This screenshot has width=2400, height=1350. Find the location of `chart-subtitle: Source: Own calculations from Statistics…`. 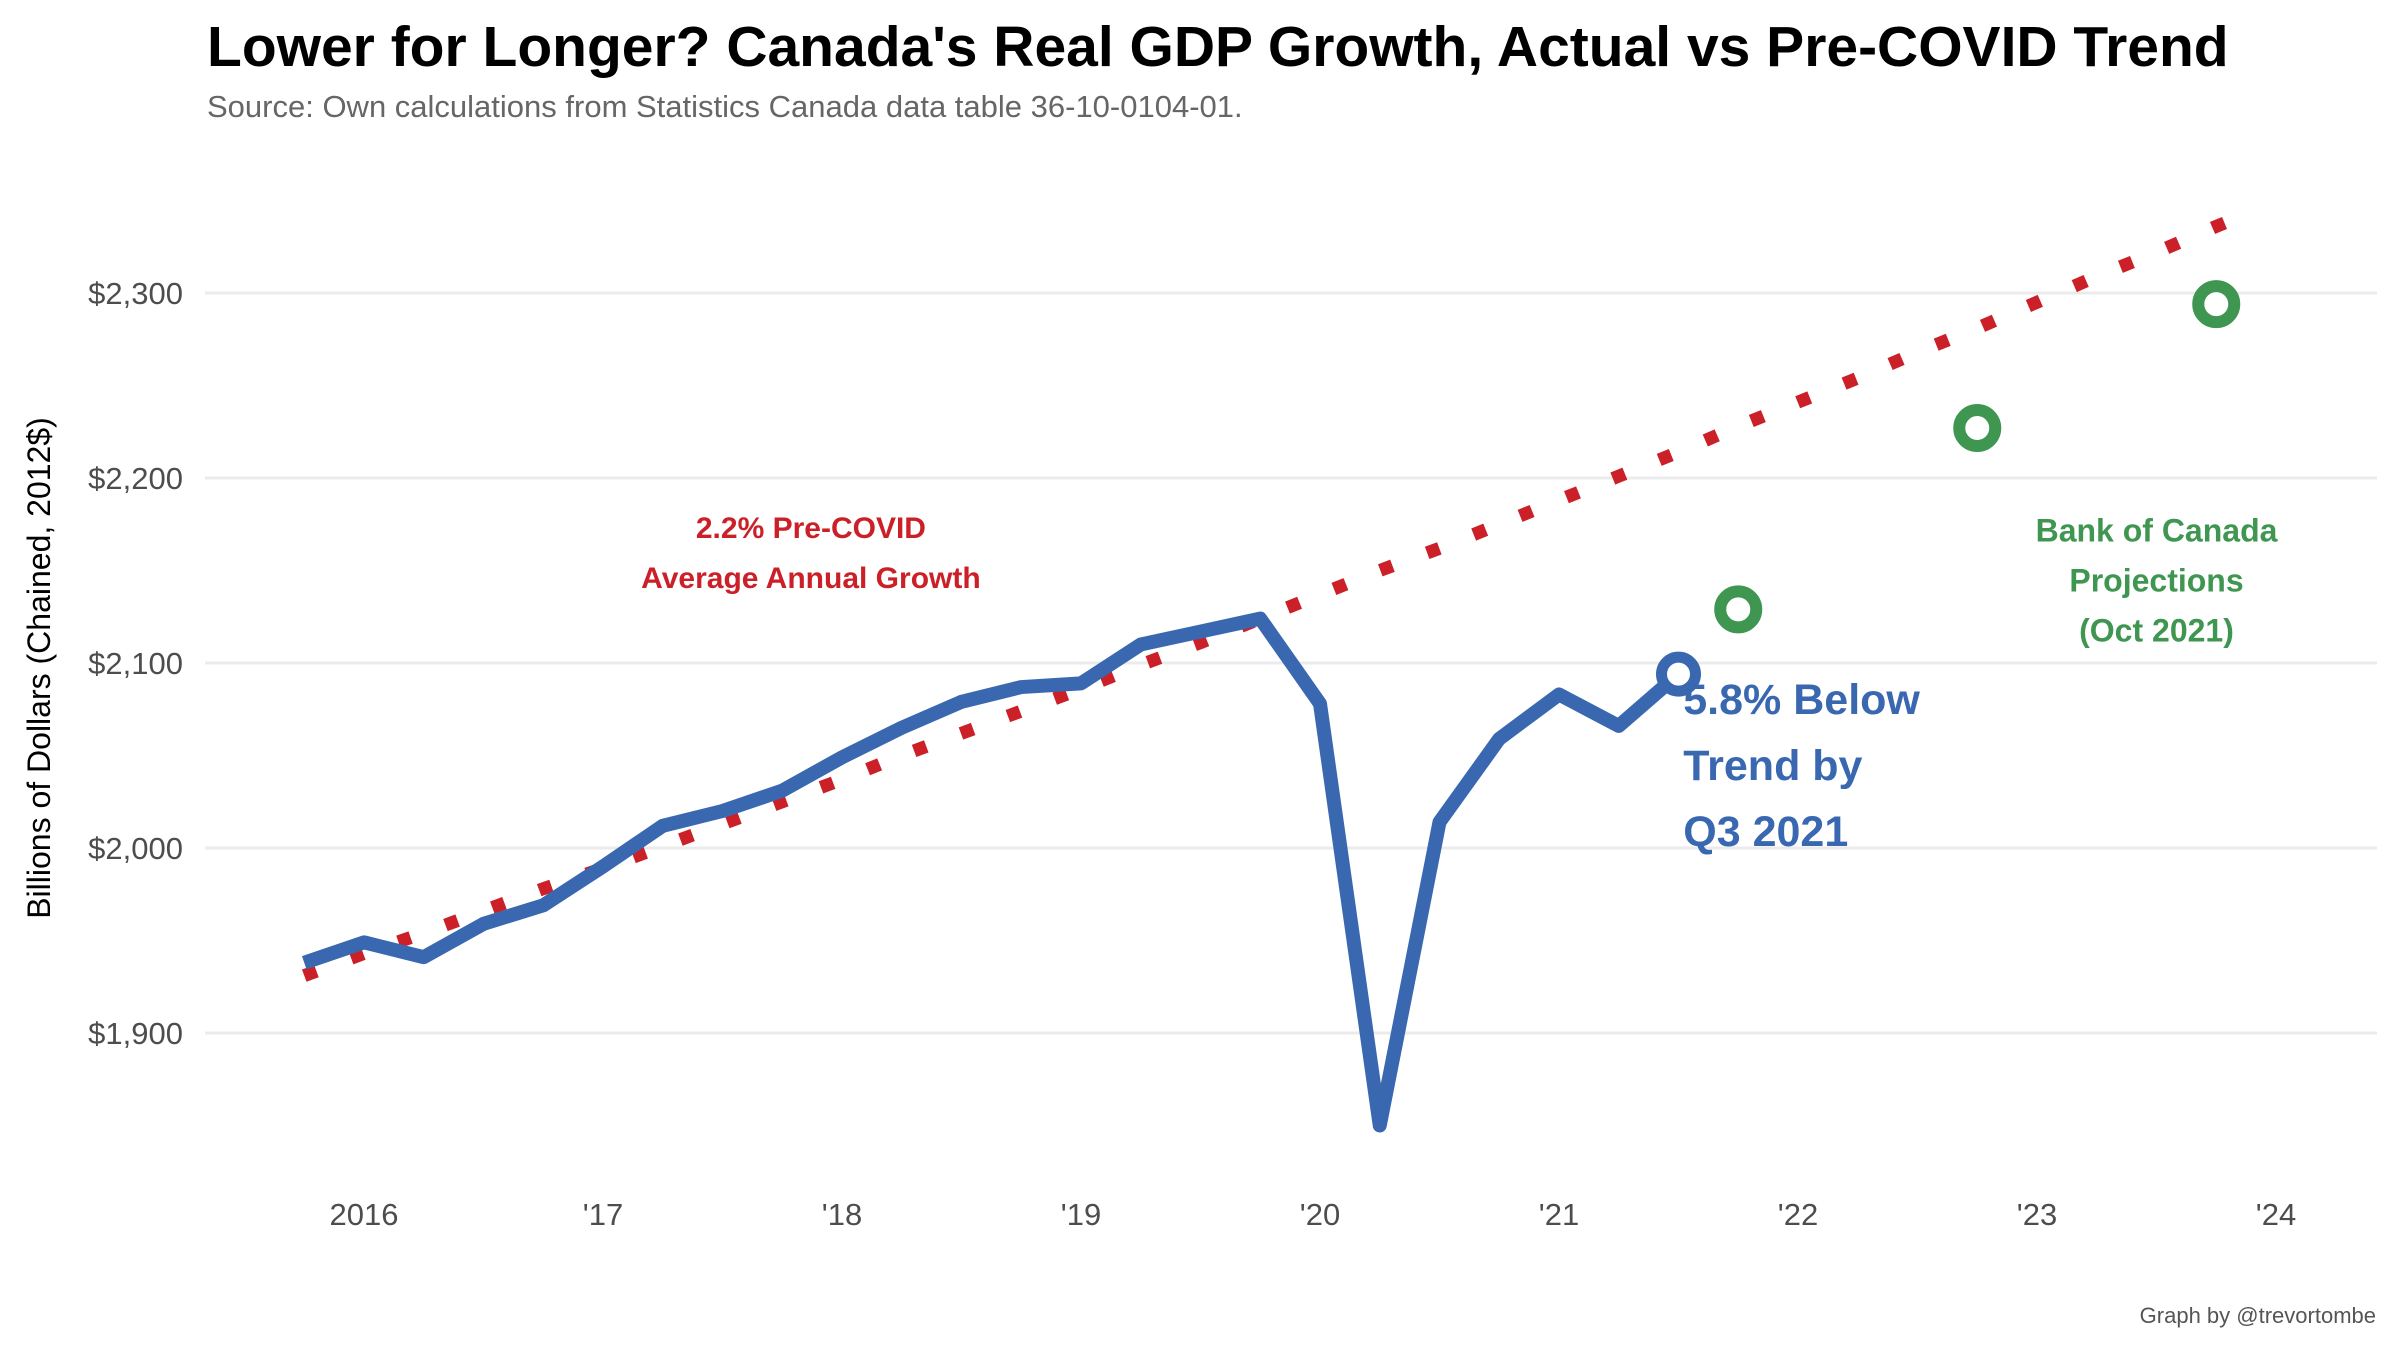

chart-subtitle: Source: Own calculations from Statistics… is located at coordinates (725, 106).